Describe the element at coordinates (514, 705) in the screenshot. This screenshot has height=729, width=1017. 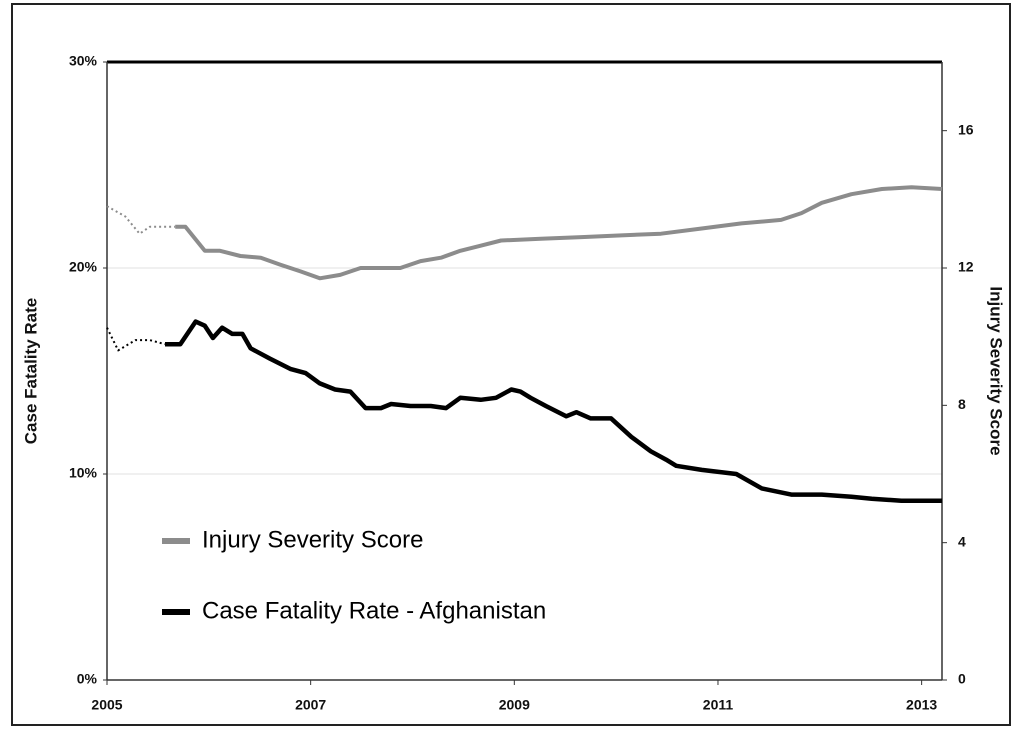
I see `x-tick-label: 2009` at that location.